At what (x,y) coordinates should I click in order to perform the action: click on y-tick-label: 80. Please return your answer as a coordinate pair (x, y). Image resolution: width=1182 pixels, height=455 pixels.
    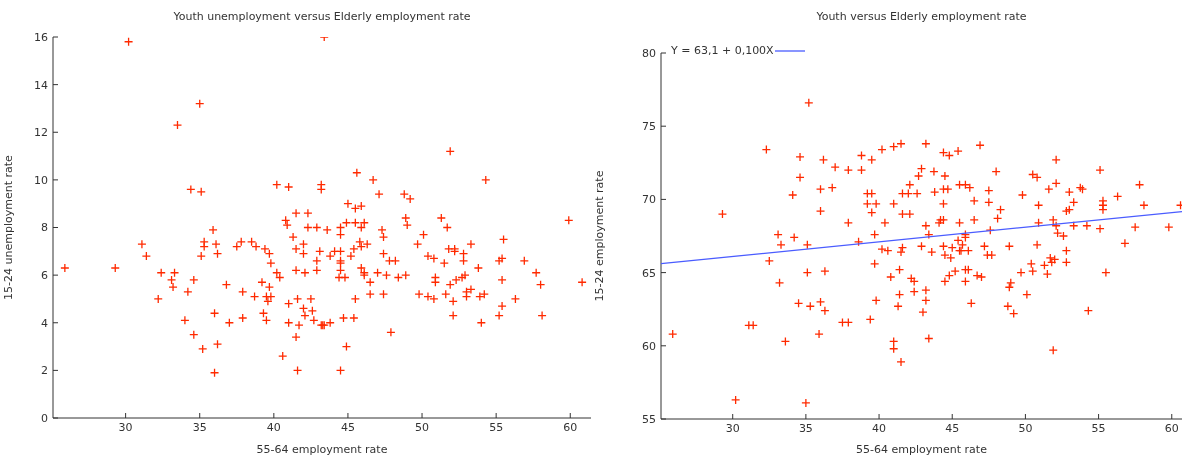
    Looking at the image, I should click on (649, 53).